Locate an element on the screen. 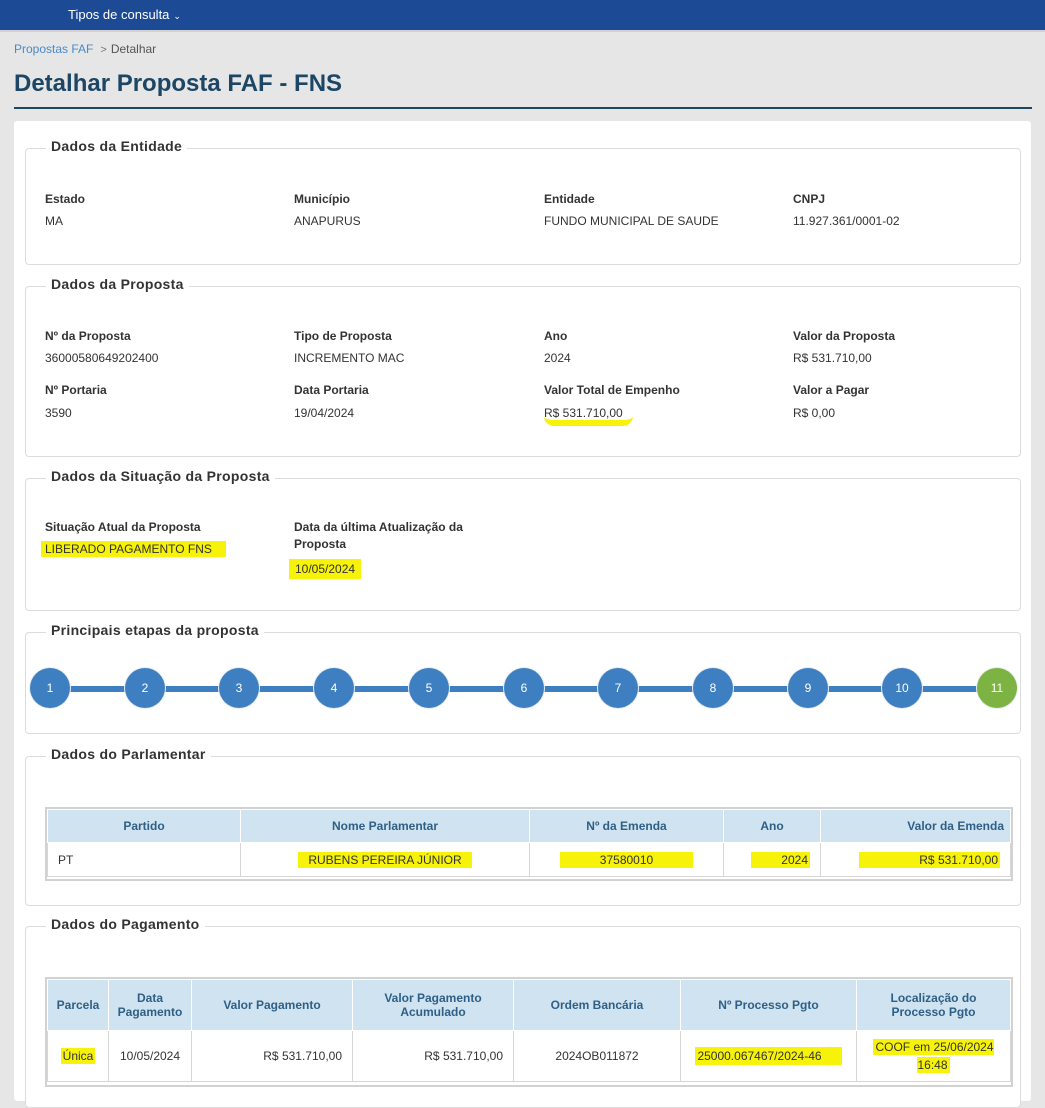 Image resolution: width=1045 pixels, height=1108 pixels. value-valor-pagar: R$ 0,00 is located at coordinates (814, 413).